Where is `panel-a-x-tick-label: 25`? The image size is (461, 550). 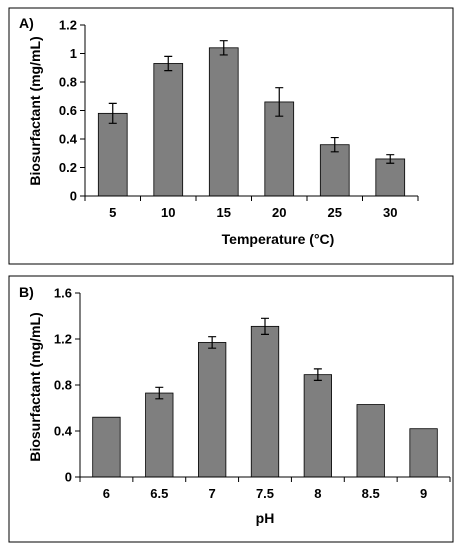
panel-a-x-tick-label: 25 is located at coordinates (335, 212).